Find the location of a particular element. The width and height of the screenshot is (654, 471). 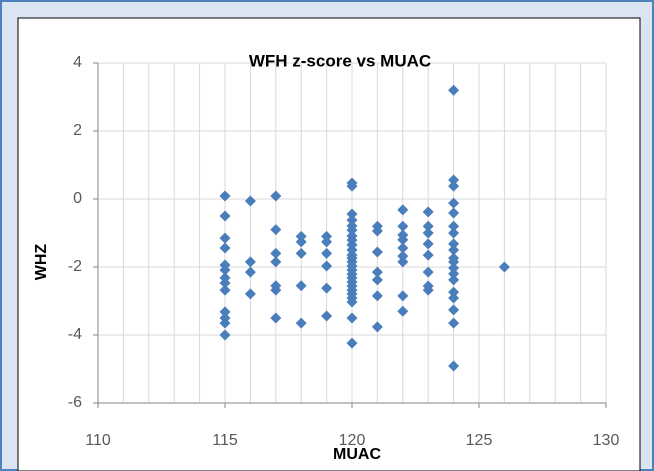

x-tick-label: 110 is located at coordinates (98, 440).